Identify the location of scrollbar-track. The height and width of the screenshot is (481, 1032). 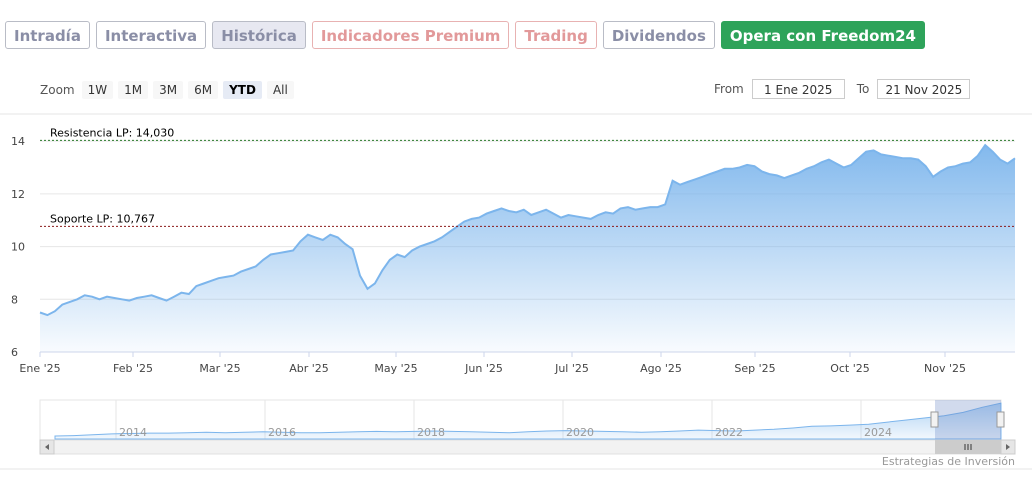
(527, 447).